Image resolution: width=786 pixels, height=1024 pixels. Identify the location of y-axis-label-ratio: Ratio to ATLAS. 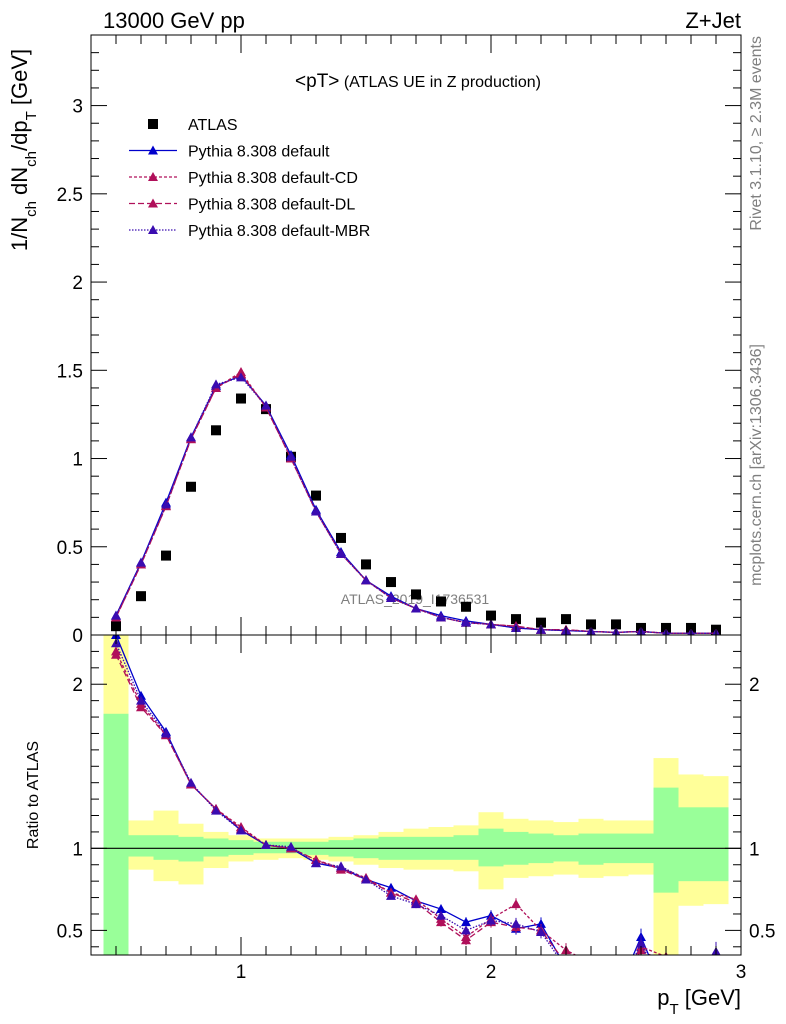
(33, 795).